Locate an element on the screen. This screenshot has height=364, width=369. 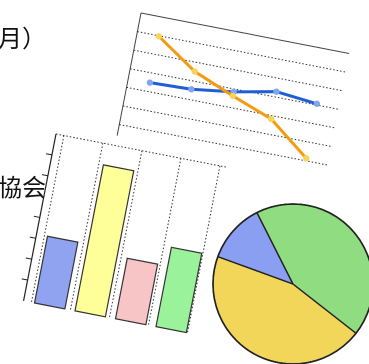
line-chart-top-edge is located at coordinates (245, 33).